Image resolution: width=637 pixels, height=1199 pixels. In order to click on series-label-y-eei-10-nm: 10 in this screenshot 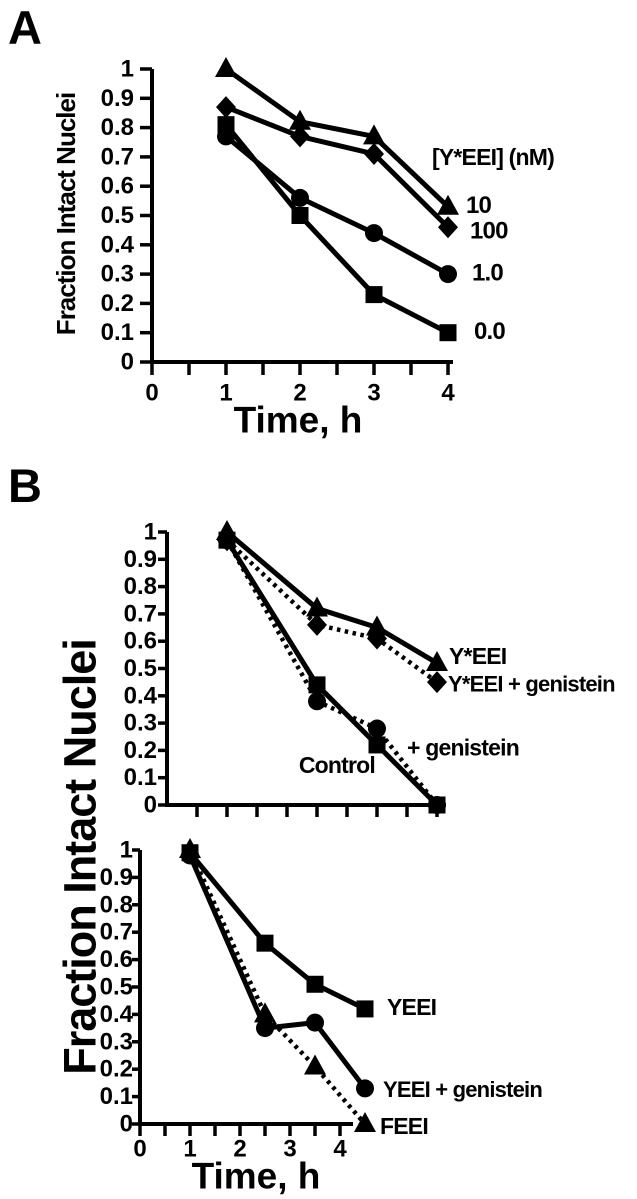, I will do `click(479, 205)`.